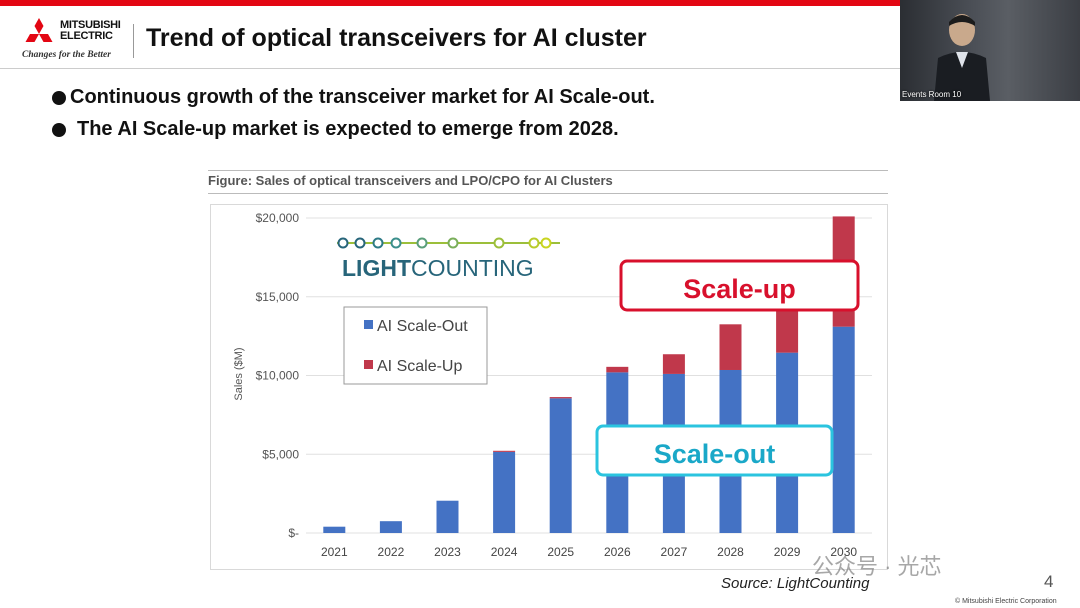 This screenshot has width=1080, height=608. I want to click on logo-text-counting: COUNTING, so click(472, 268).